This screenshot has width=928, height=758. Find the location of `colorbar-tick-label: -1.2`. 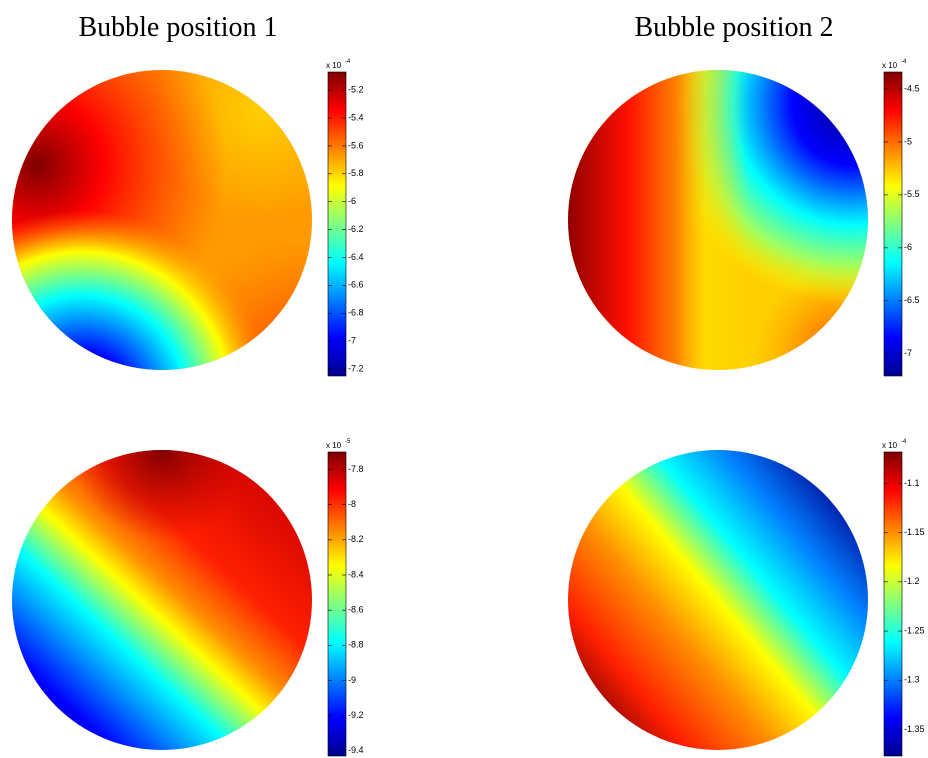

colorbar-tick-label: -1.2 is located at coordinates (912, 581).